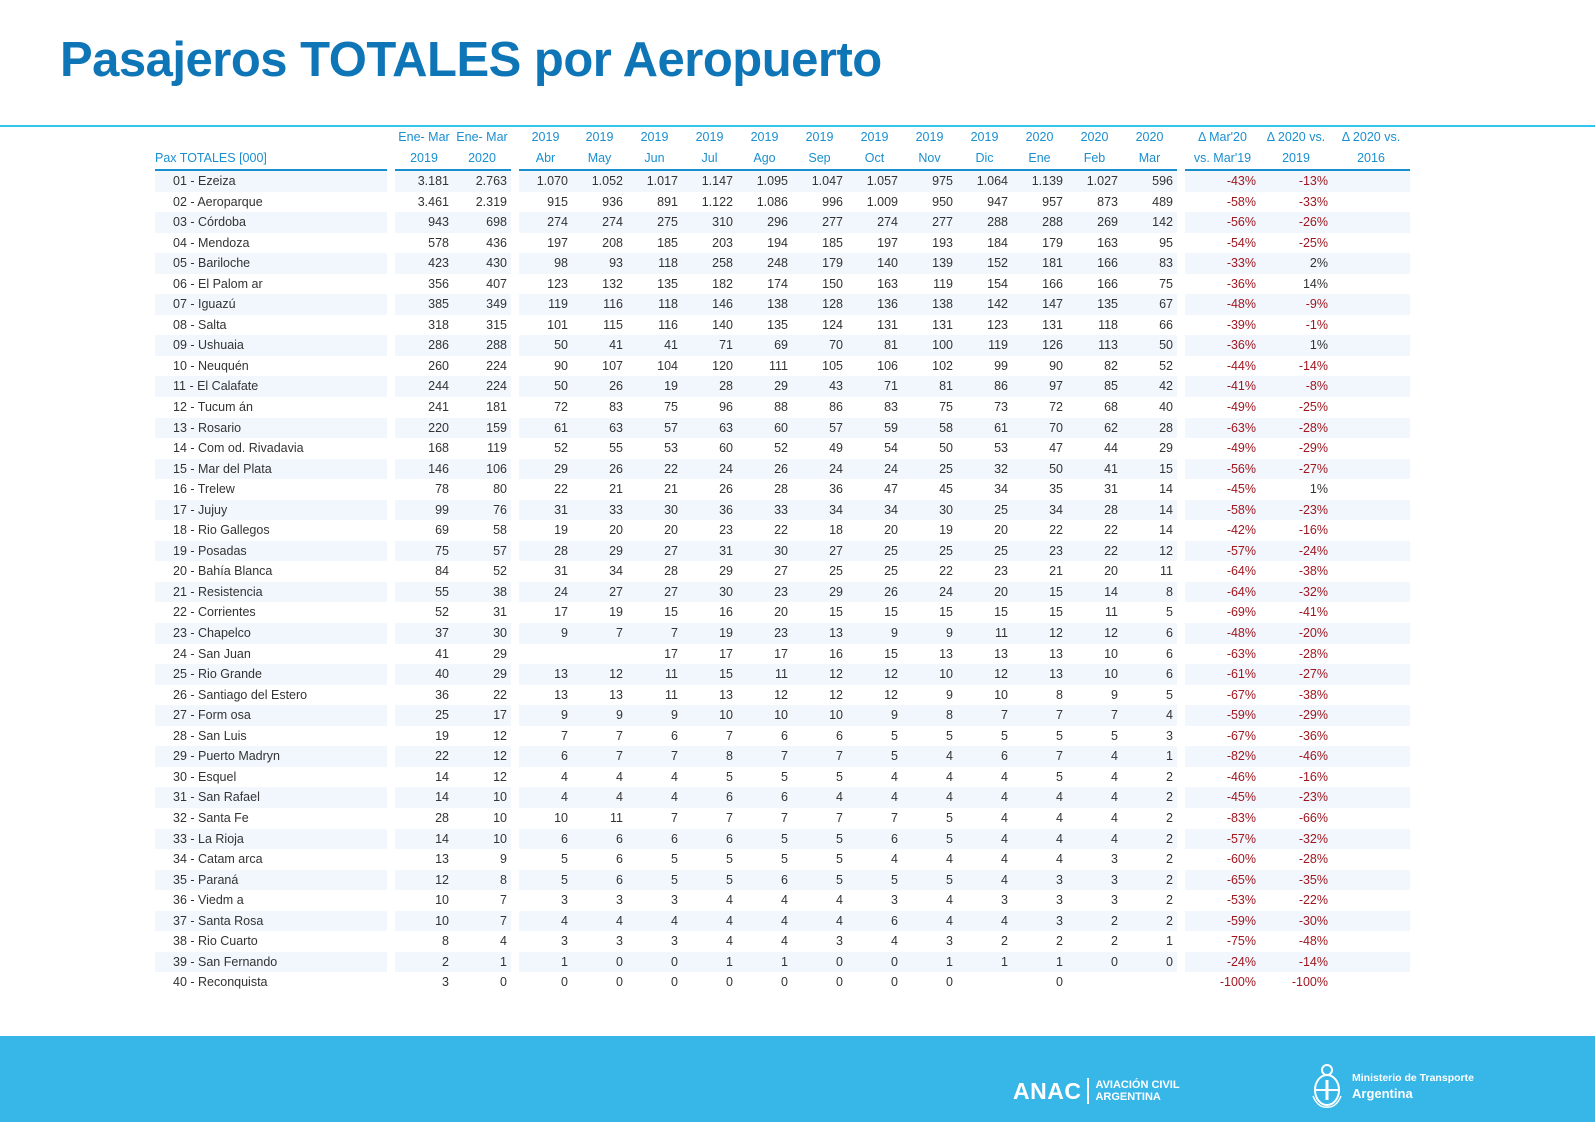 The image size is (1595, 1122). I want to click on value-cell: 40, so click(424, 674).